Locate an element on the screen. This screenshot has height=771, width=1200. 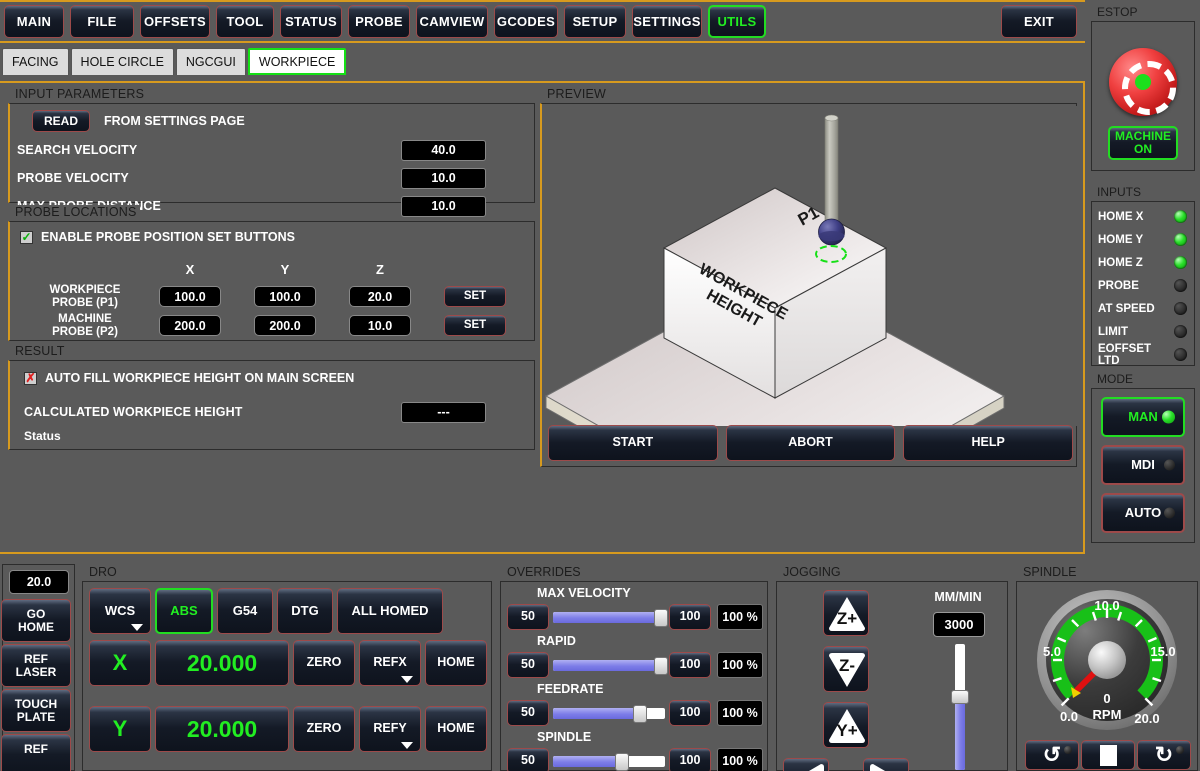
dro-button-g54: G54 is located at coordinates (245, 611).